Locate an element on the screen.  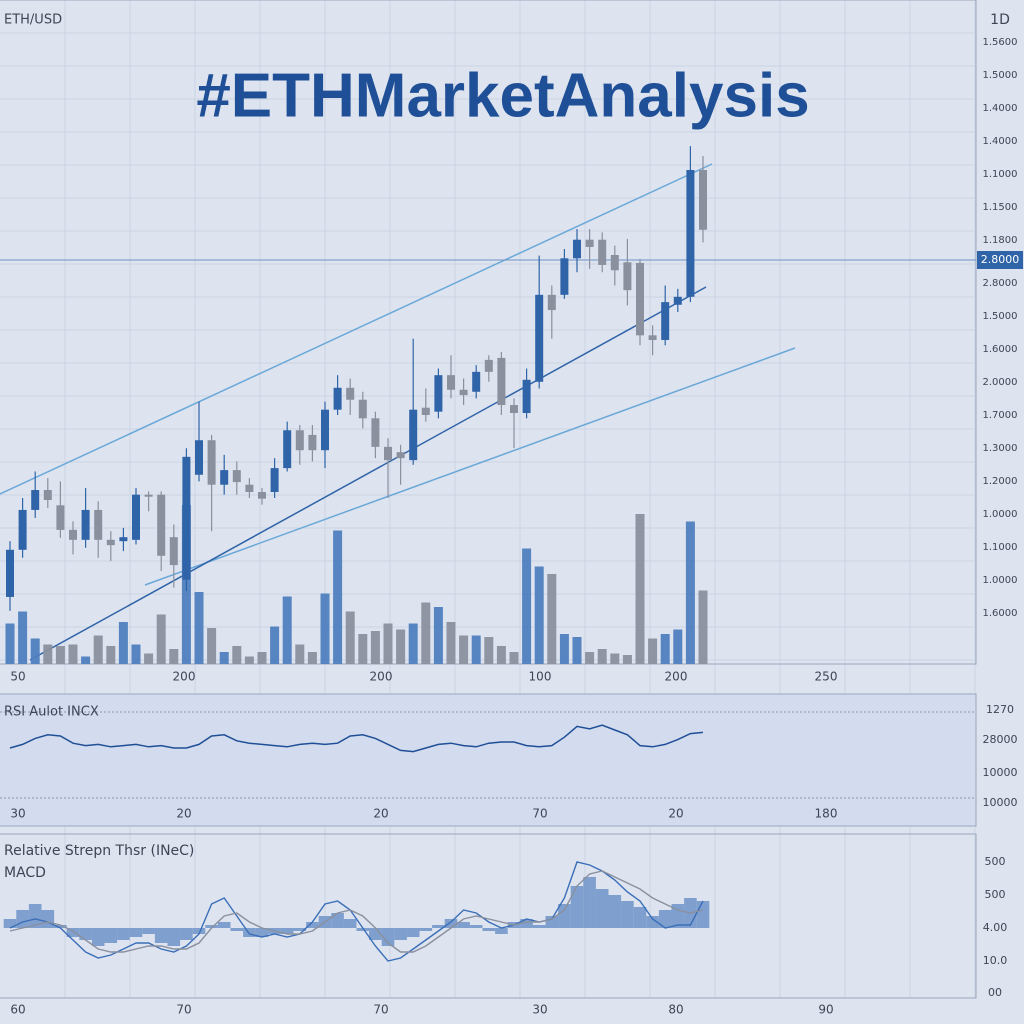
macd-axis-label: 500 is located at coordinates (995, 894).